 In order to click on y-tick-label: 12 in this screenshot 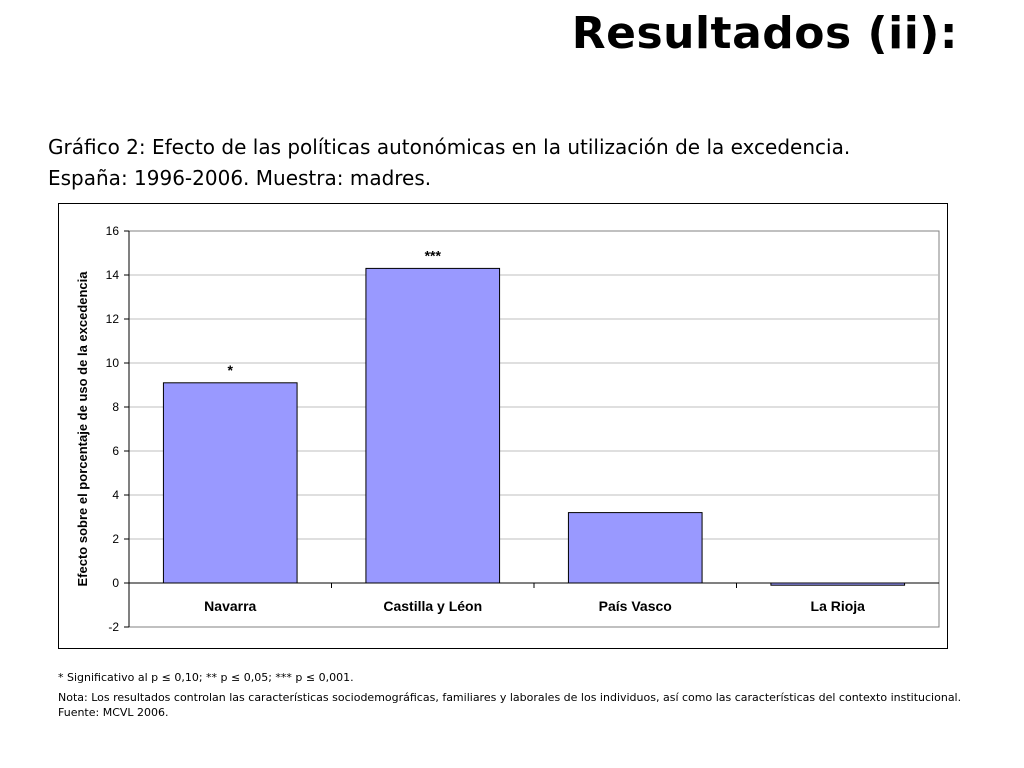, I will do `click(113, 319)`.